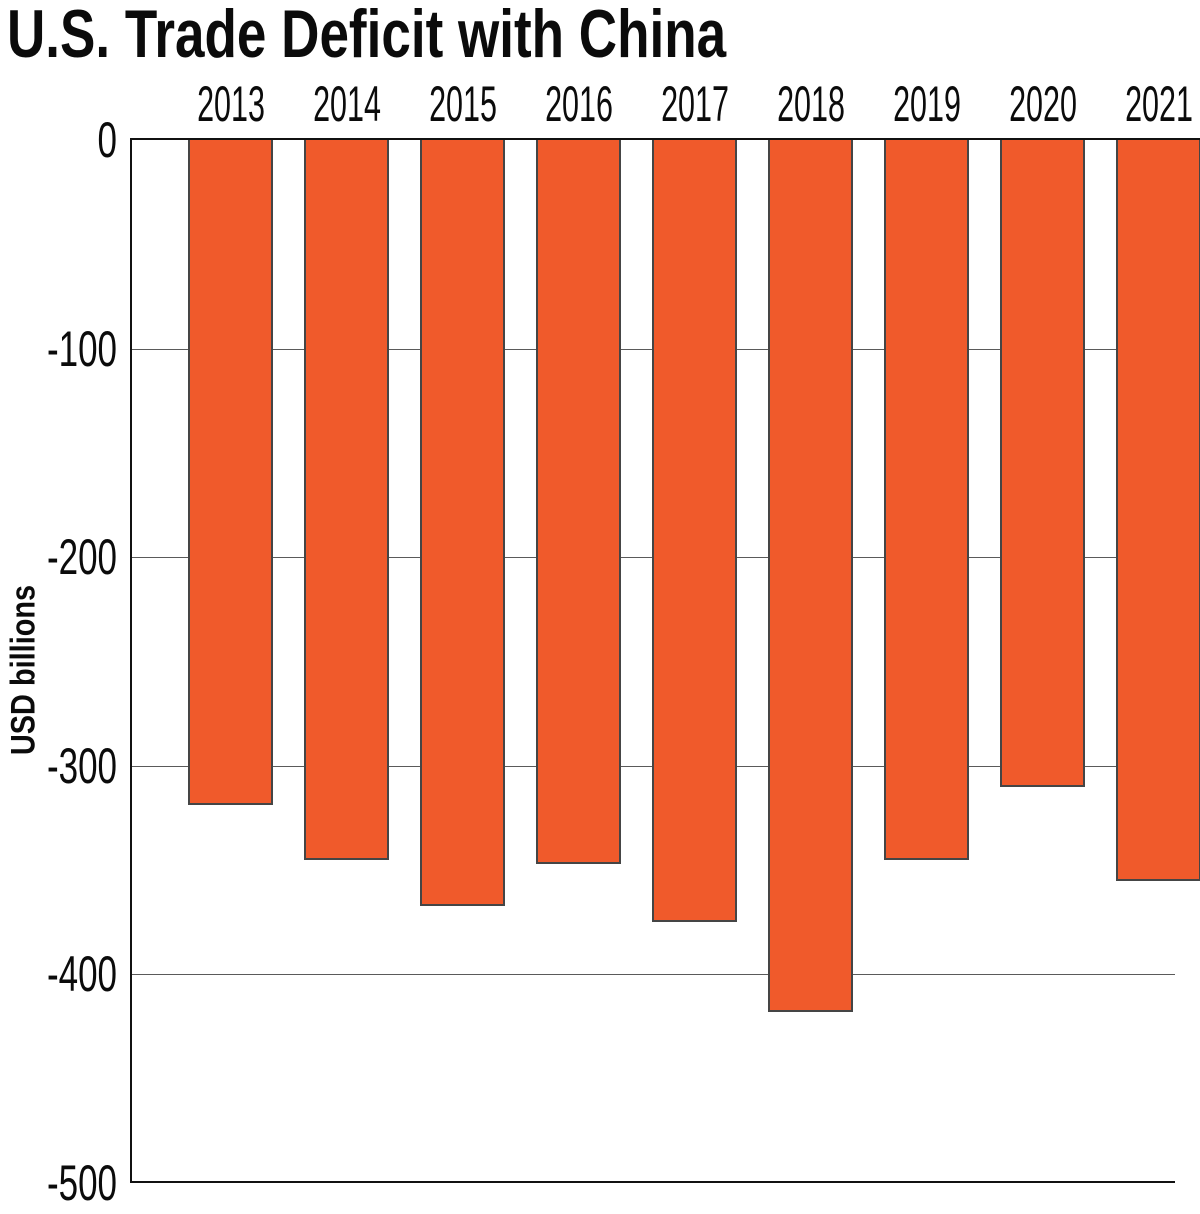 This screenshot has width=1200, height=1214. Describe the element at coordinates (810, 576) in the screenshot. I see `bar-2018` at that location.